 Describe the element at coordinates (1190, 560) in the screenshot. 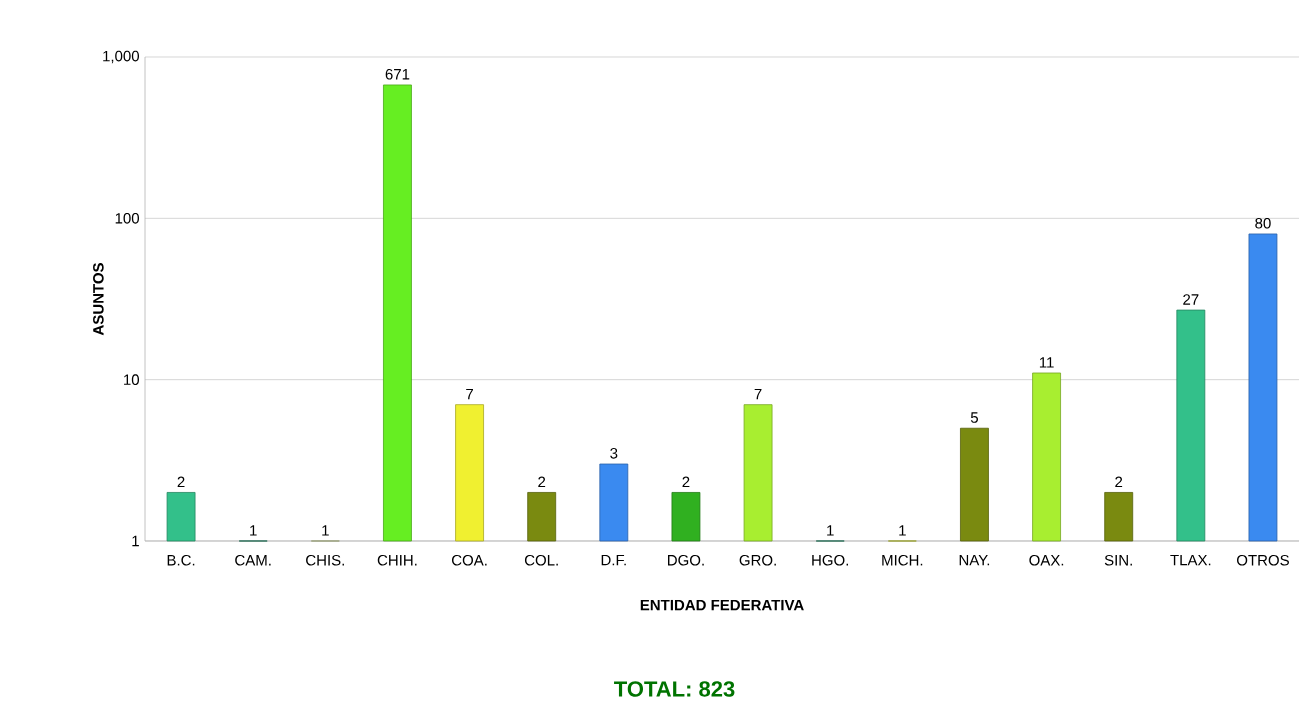

I see `x-tick-label: TLAX.` at that location.